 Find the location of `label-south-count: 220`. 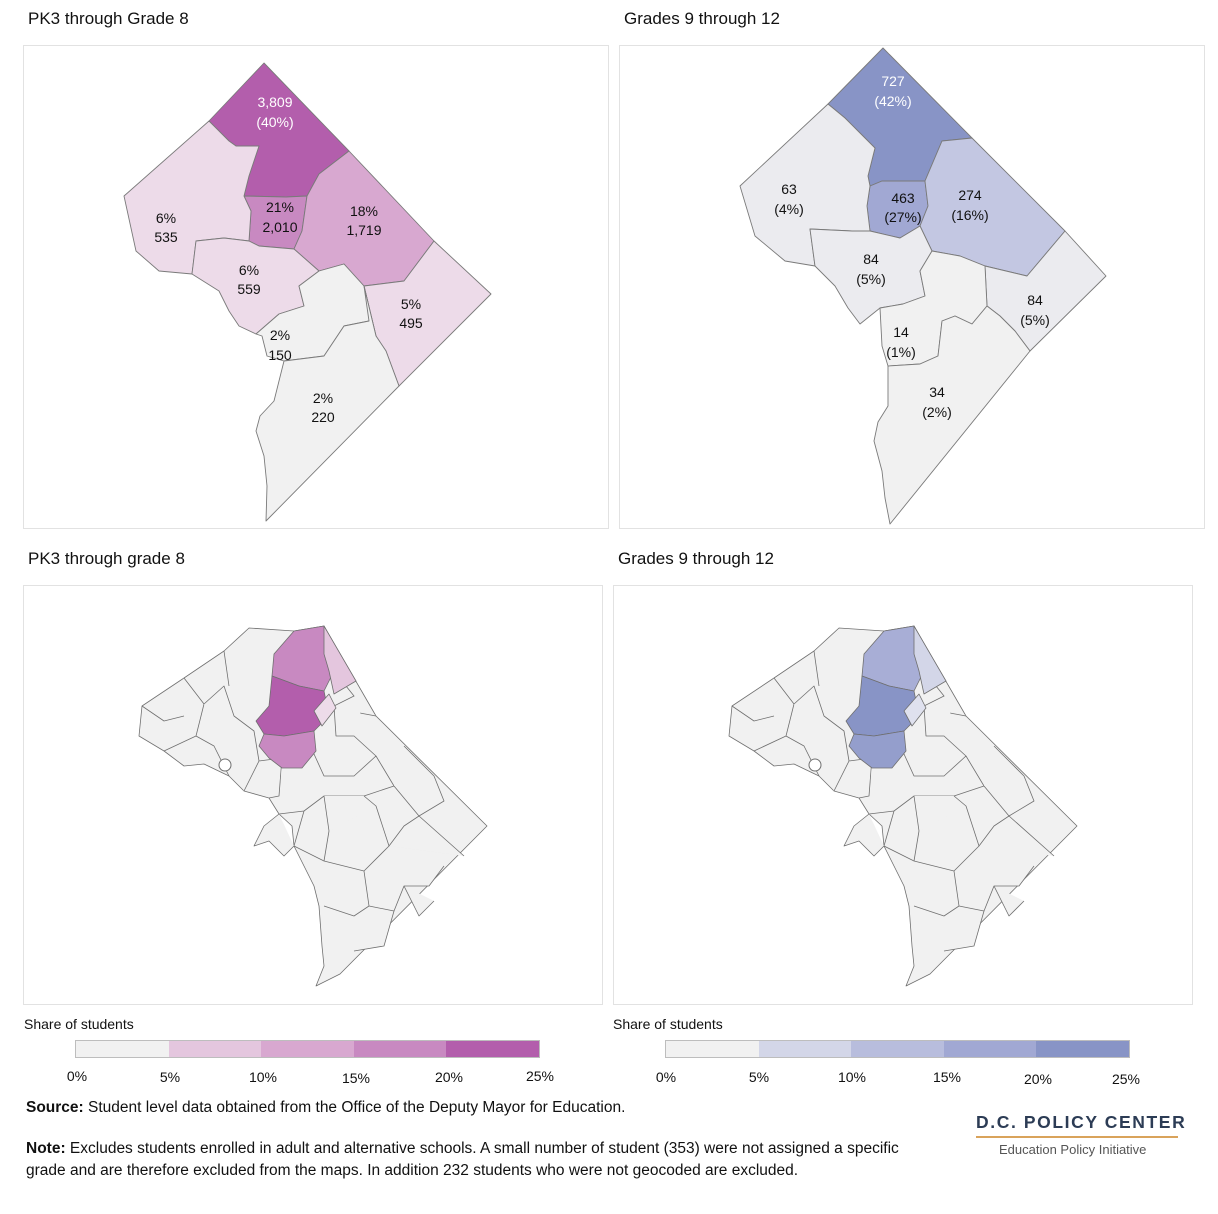

label-south-count: 220 is located at coordinates (323, 417).